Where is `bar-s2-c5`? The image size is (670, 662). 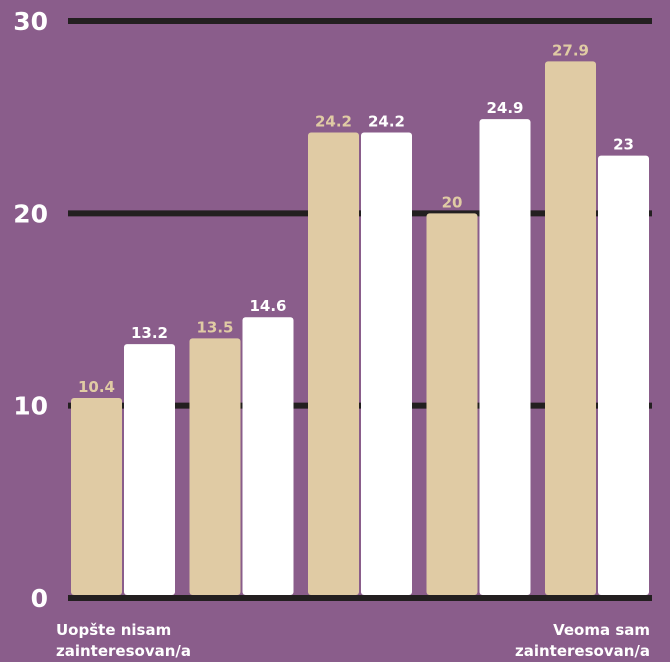 bar-s2-c5 is located at coordinates (623, 375).